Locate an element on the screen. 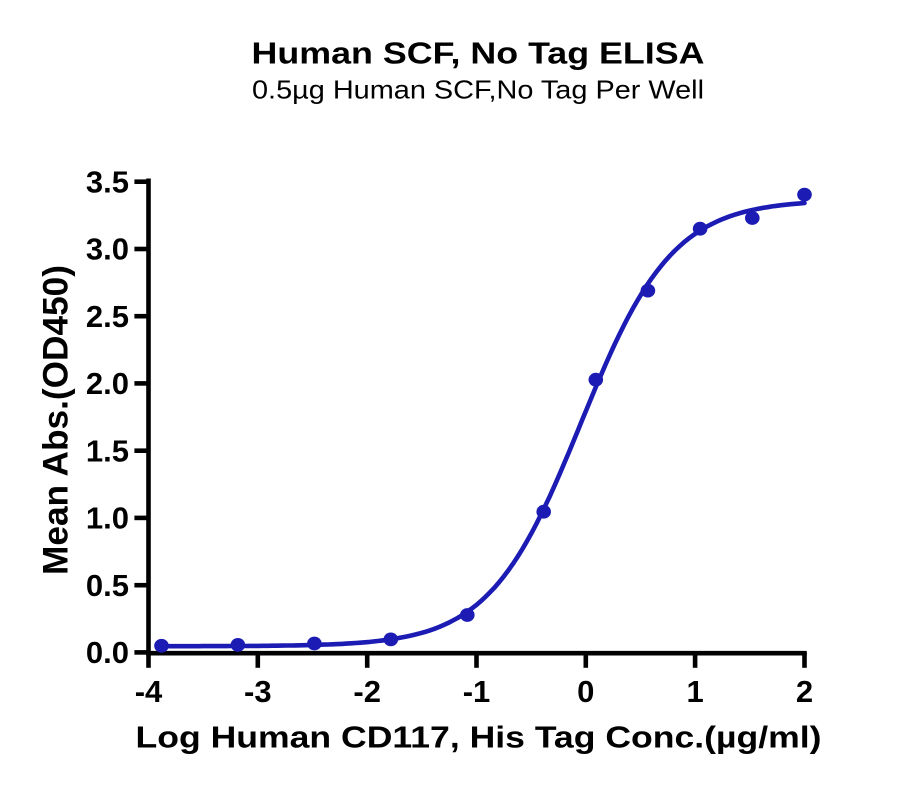 The image size is (900, 791). svg-text: 3.0 is located at coordinates (107, 249).